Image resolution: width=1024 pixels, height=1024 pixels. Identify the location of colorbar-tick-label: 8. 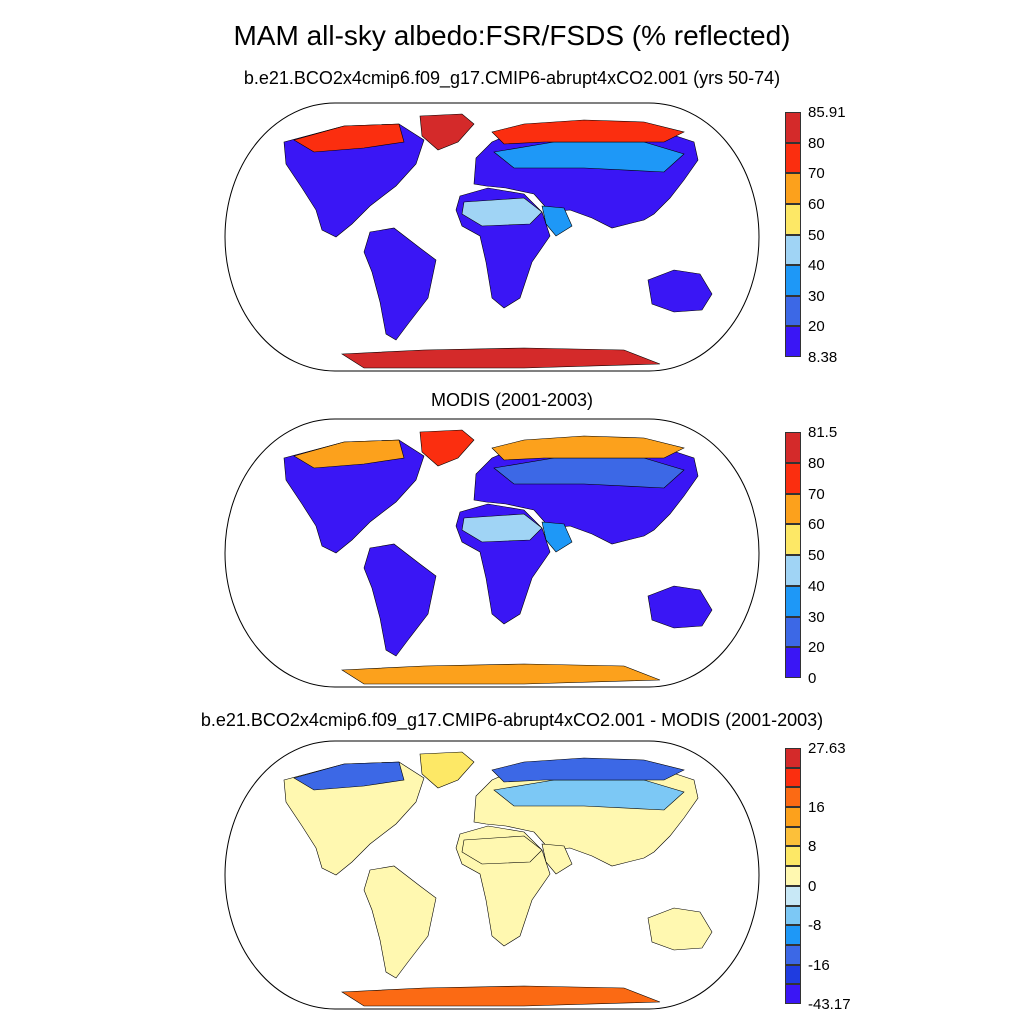
(812, 847).